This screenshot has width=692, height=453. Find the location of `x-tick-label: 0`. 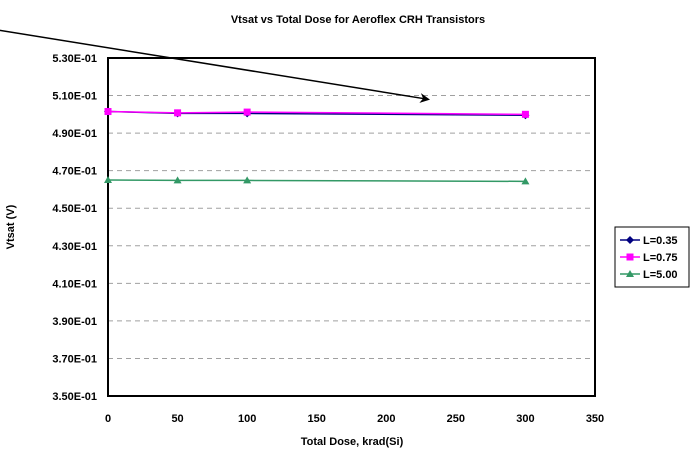

x-tick-label: 0 is located at coordinates (108, 419).